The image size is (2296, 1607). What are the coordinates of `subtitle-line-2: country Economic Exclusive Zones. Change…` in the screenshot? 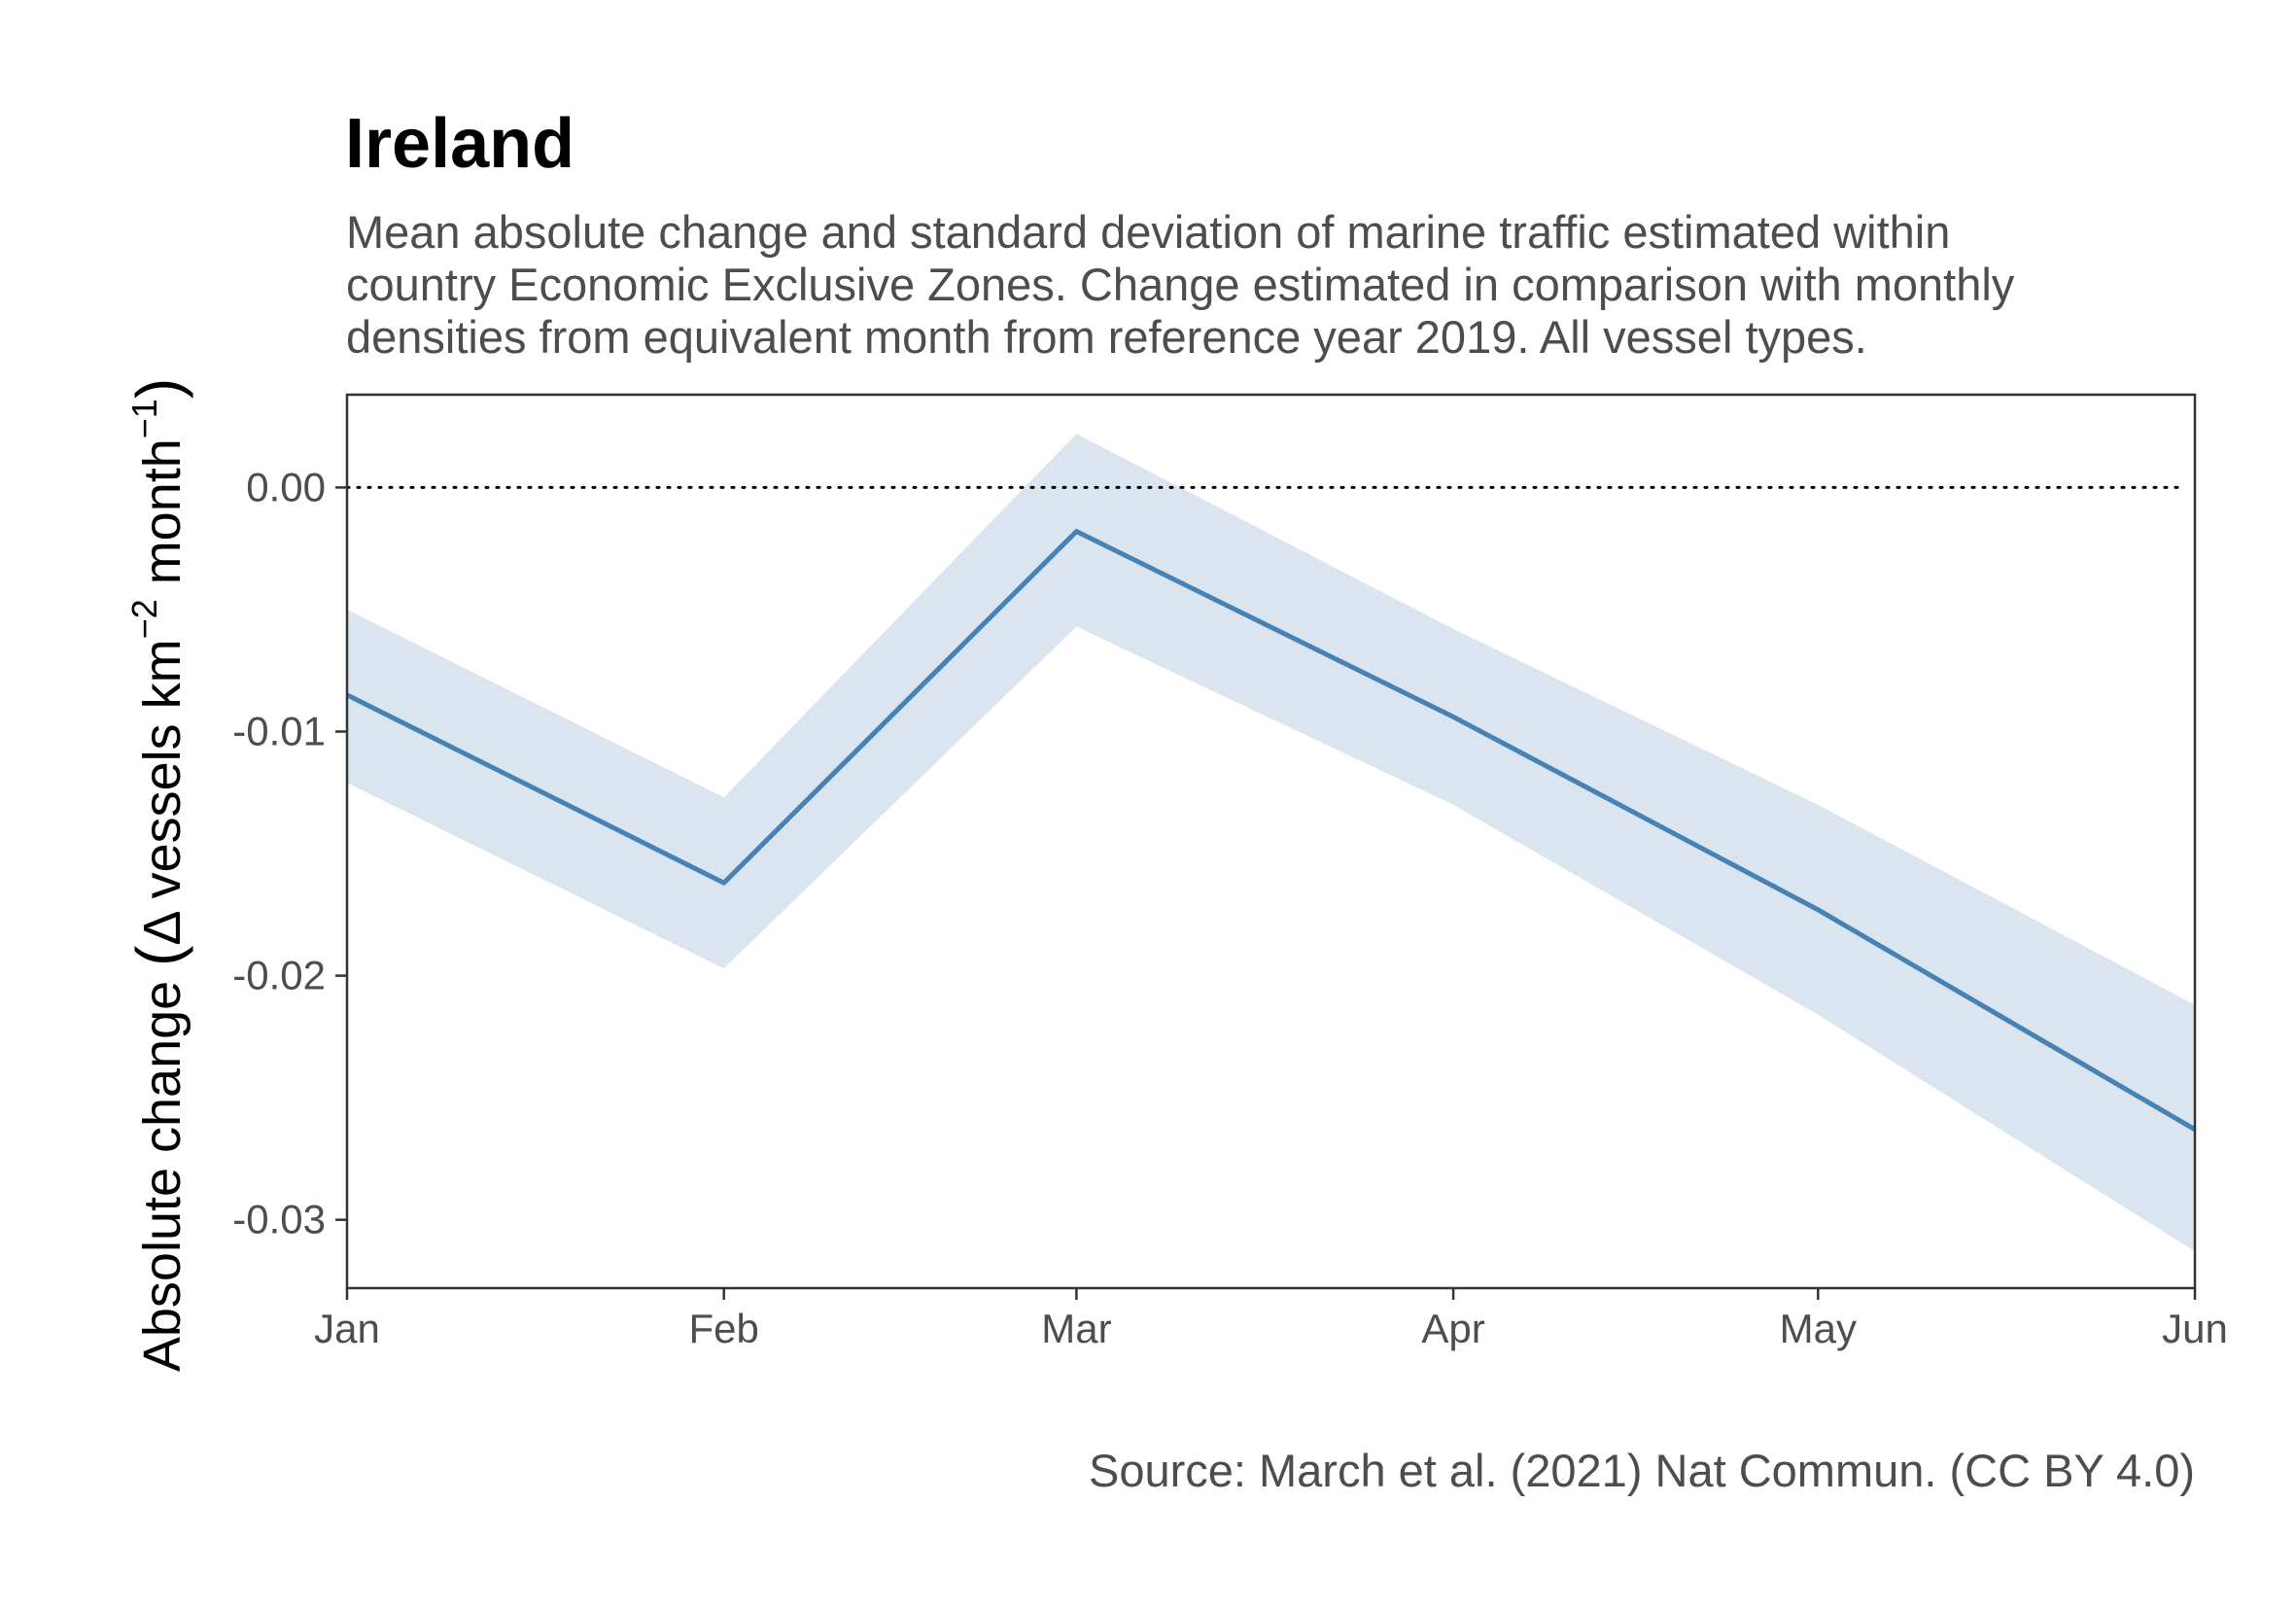 It's located at (1180, 284).